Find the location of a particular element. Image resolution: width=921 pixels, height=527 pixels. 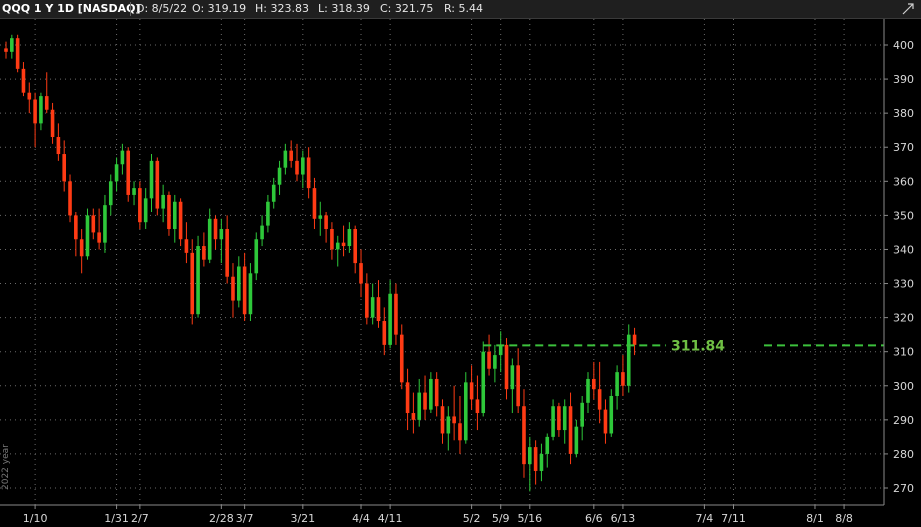

maximize-icon is located at coordinates (908, 9).